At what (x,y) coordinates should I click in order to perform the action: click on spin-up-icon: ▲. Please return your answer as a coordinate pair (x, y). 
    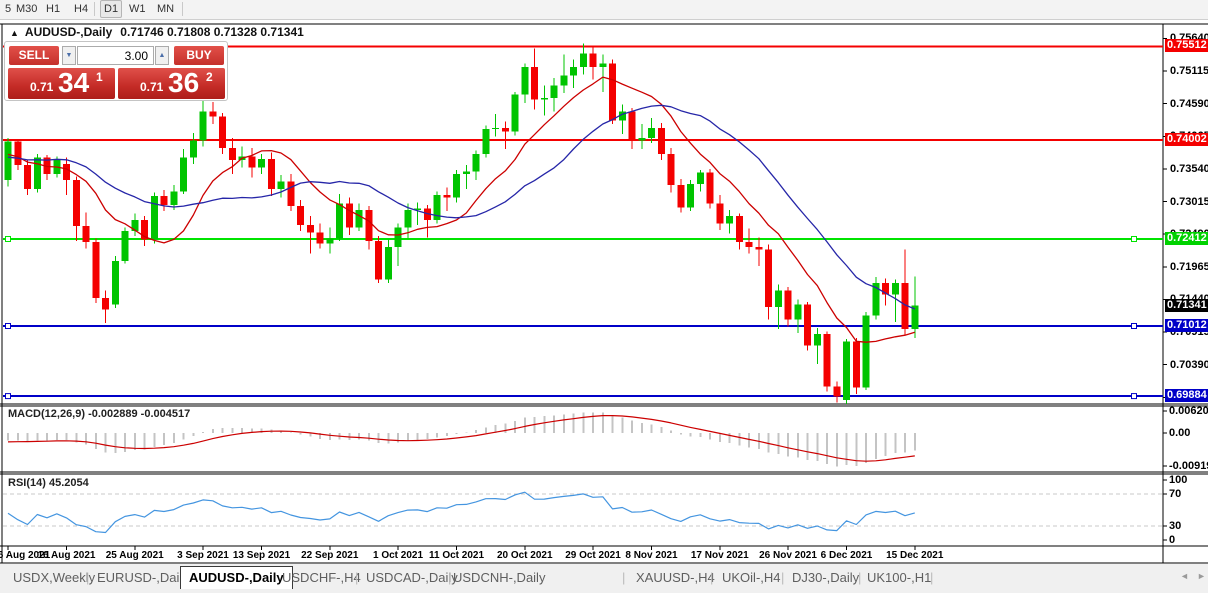
    Looking at the image, I should click on (162, 55).